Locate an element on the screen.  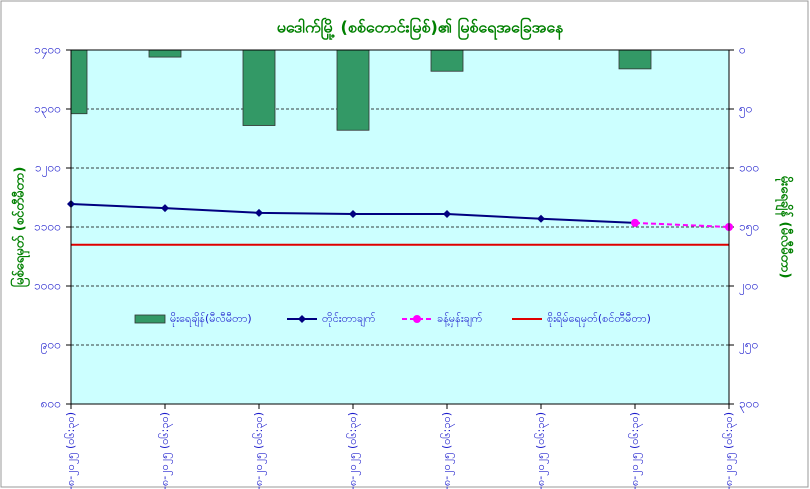
y2-tick-label: ၁၅၀ is located at coordinates (749, 228).